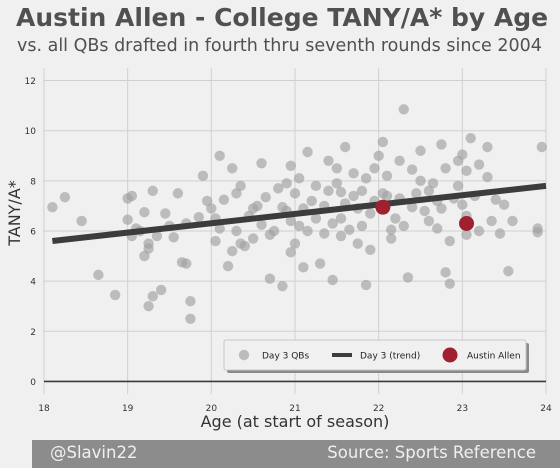  What do you see at coordinates (494, 357) in the screenshot?
I see `legend-label-highlight: Austin Allen` at bounding box center [494, 357].